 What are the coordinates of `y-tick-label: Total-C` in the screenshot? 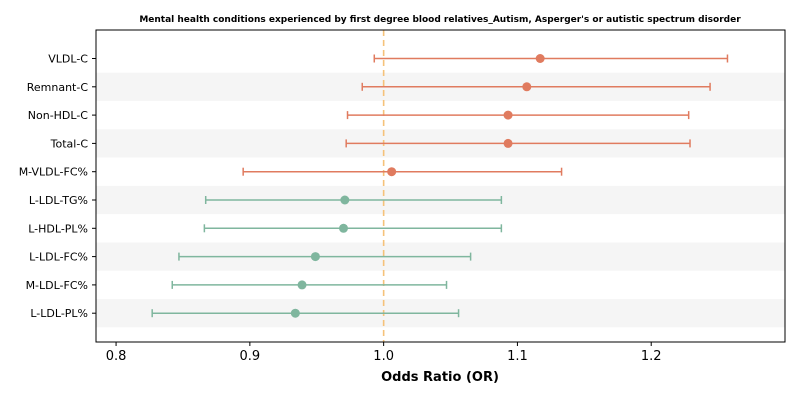 It's located at (69, 143).